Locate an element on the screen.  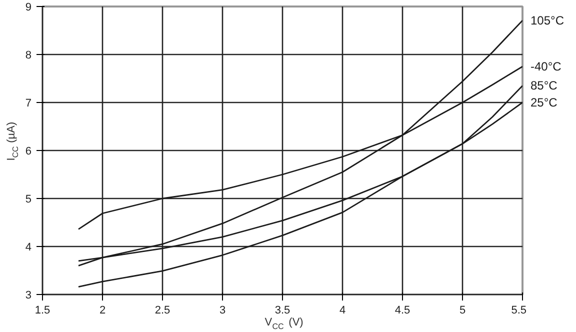
y-tick-label: 8 is located at coordinates (28, 56).